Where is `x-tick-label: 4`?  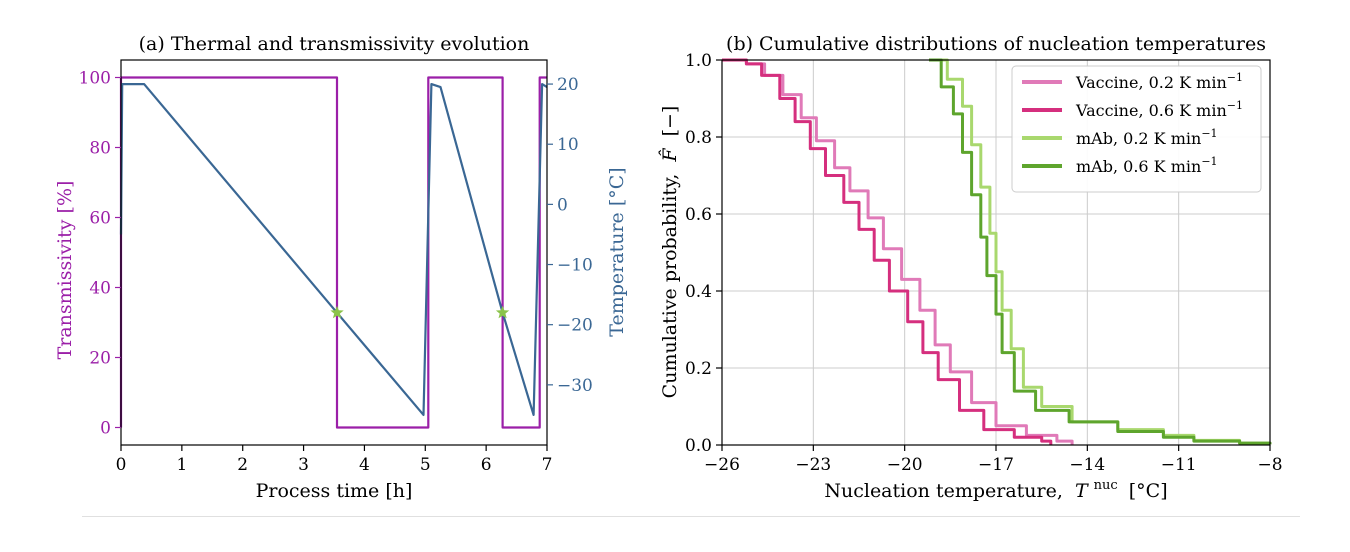
x-tick-label: 4 is located at coordinates (364, 465).